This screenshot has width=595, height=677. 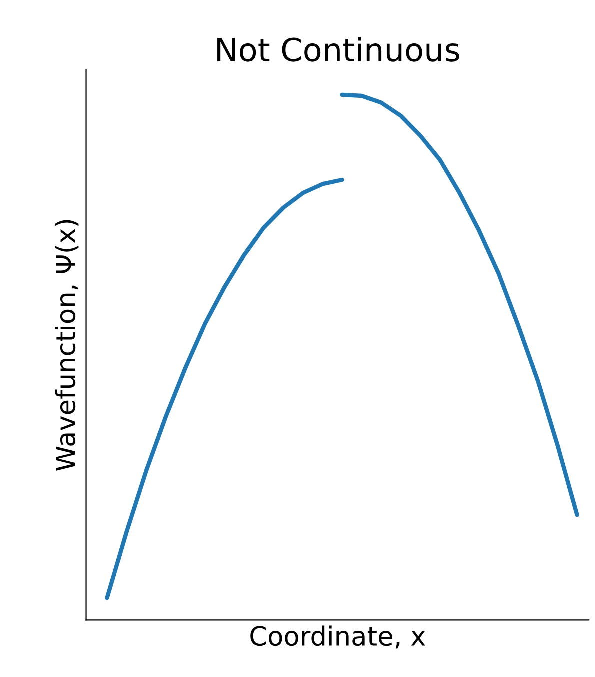 I want to click on x-axis-title: Coordinate, x, so click(x=338, y=637).